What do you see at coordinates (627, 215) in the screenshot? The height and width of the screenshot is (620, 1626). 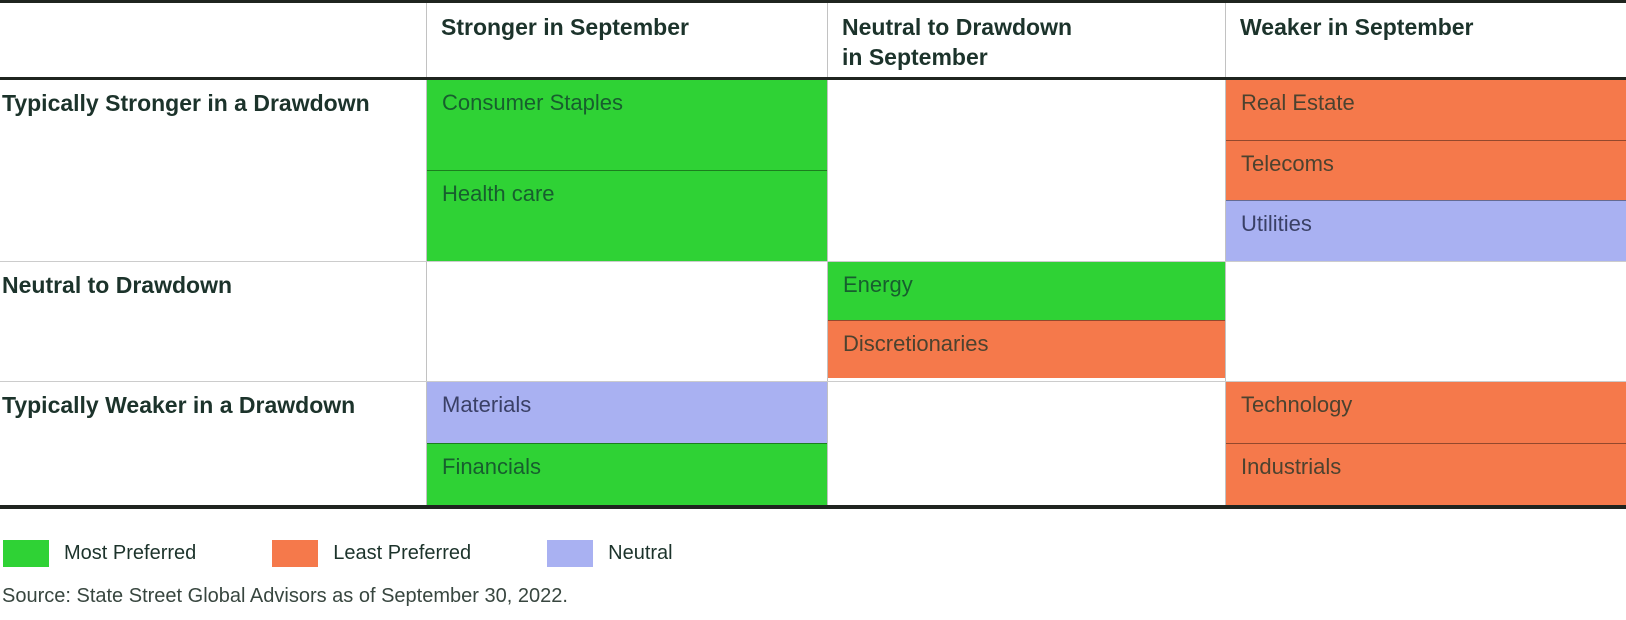 I see `sector-box-health-care: Health care` at bounding box center [627, 215].